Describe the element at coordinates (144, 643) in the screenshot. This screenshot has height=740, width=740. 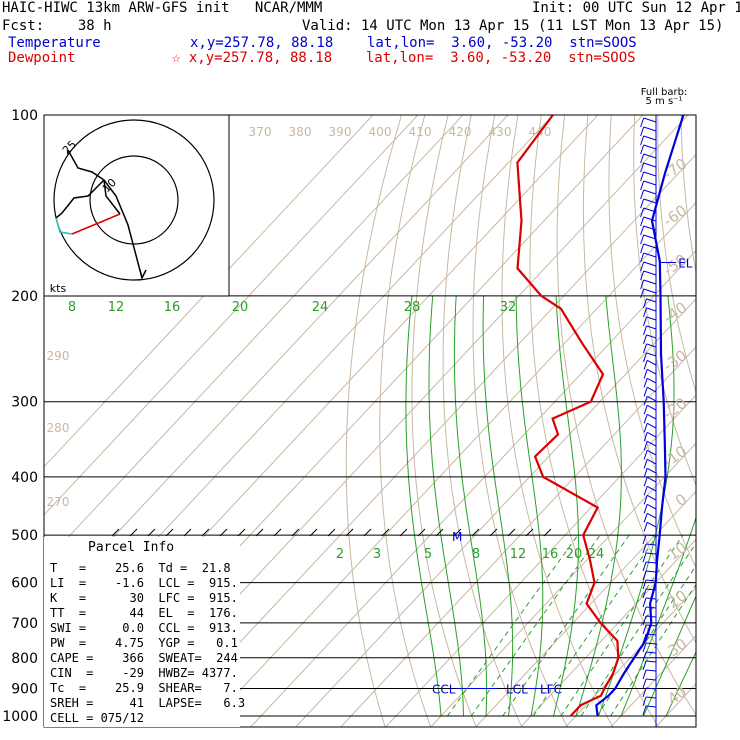
I see `parcel-line: PW = 4.75 YGP = 0.1` at that location.